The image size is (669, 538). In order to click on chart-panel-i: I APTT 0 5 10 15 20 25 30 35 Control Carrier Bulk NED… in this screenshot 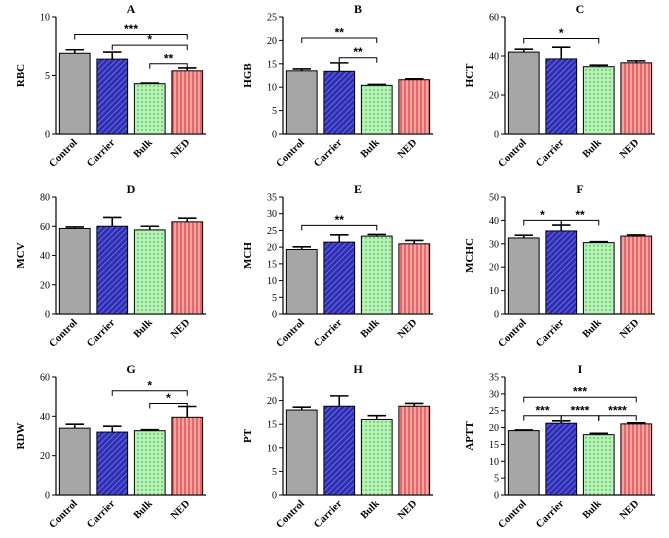, I will do `click(559, 446)`.